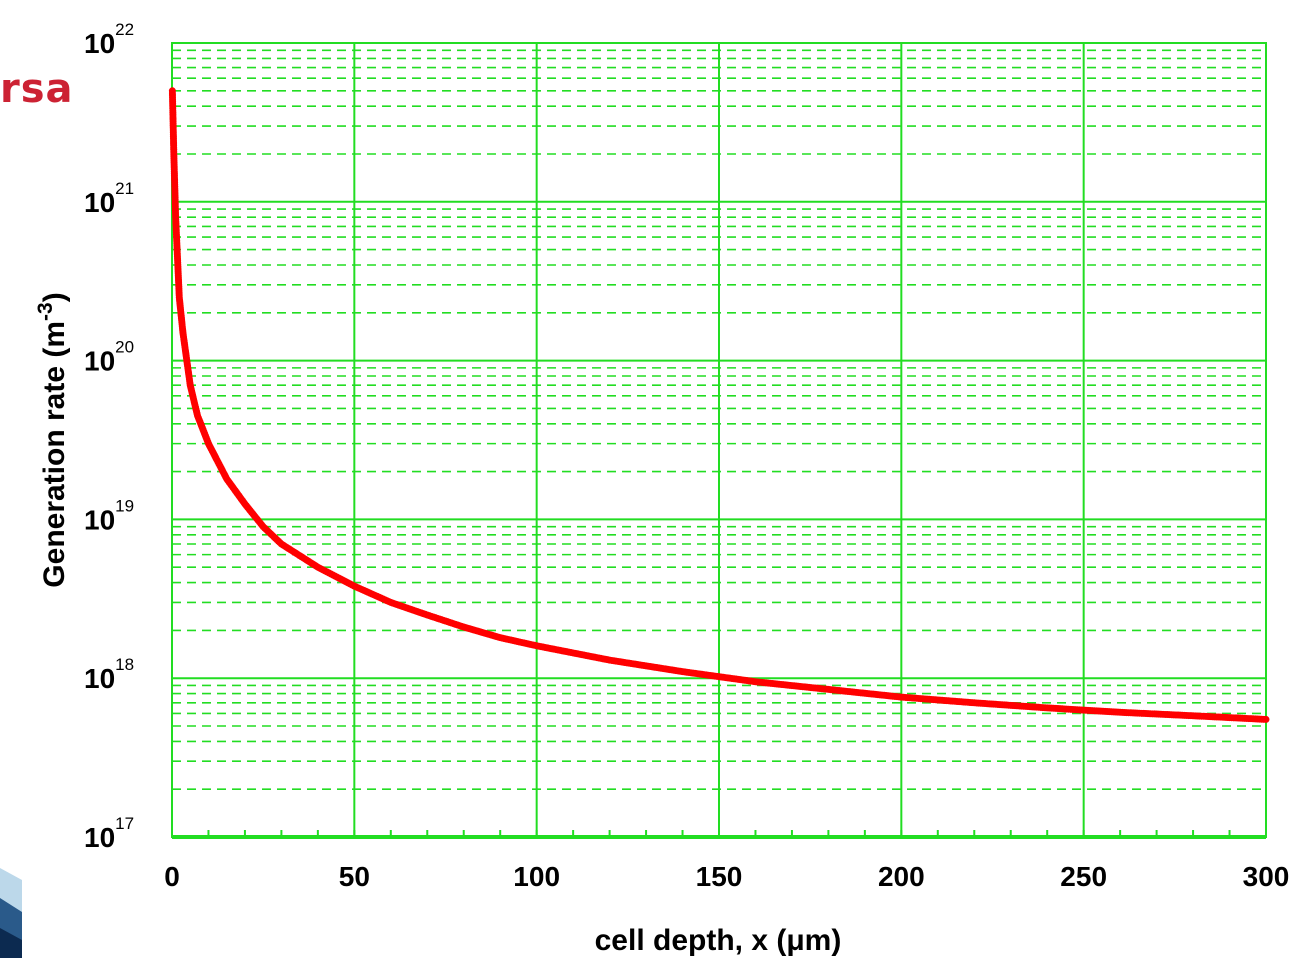 This screenshot has width=1291, height=958. I want to click on x-tick-label: 0, so click(172, 876).